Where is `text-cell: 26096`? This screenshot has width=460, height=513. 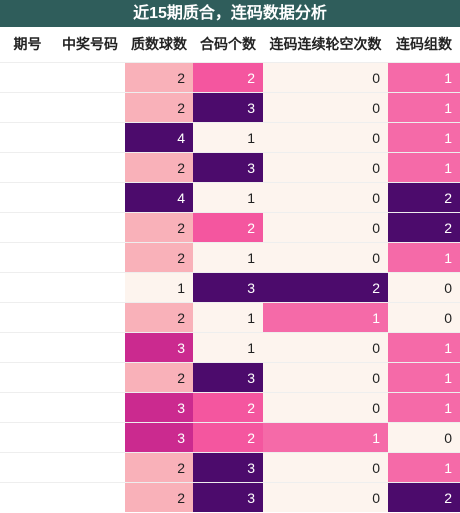
text-cell: 26096 is located at coordinates (27, 467).